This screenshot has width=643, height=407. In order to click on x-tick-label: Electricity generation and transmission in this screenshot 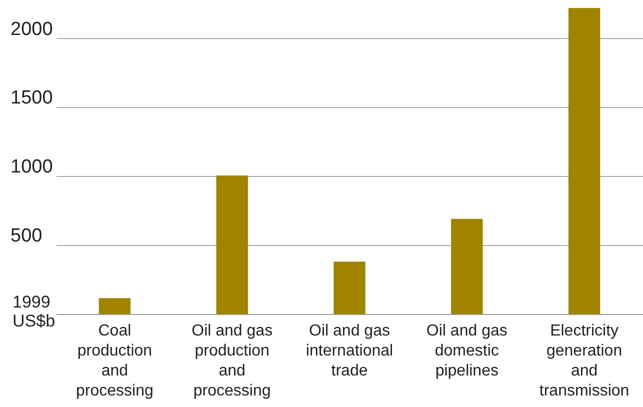, I will do `click(584, 361)`.